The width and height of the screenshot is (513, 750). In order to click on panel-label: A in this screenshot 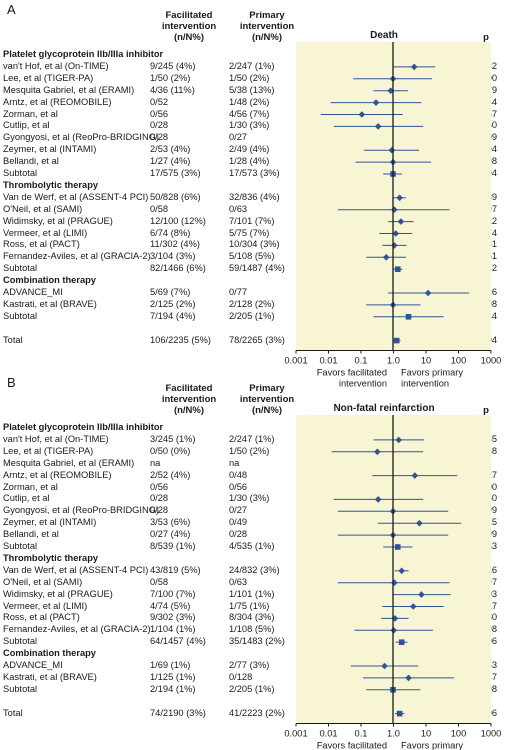, I will do `click(11, 9)`.